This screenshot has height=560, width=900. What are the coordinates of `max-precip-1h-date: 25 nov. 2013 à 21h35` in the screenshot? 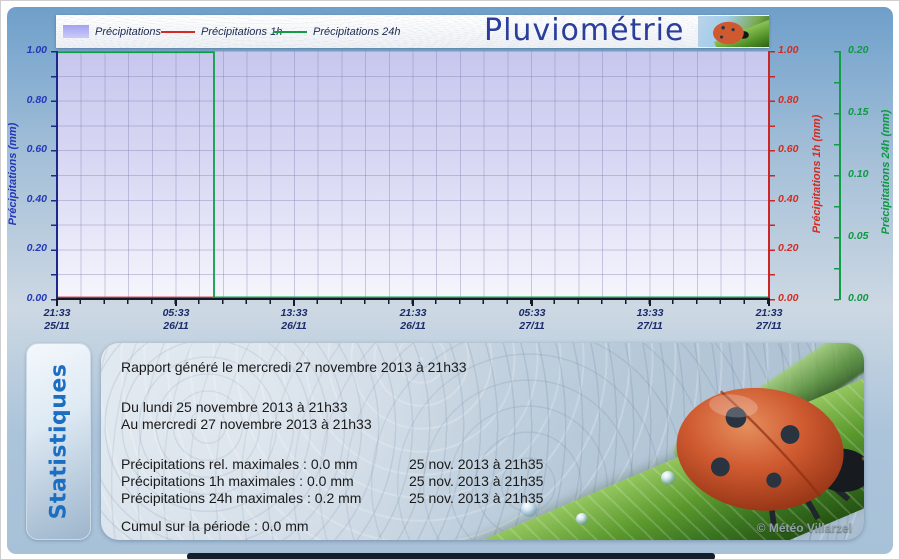 It's located at (476, 481).